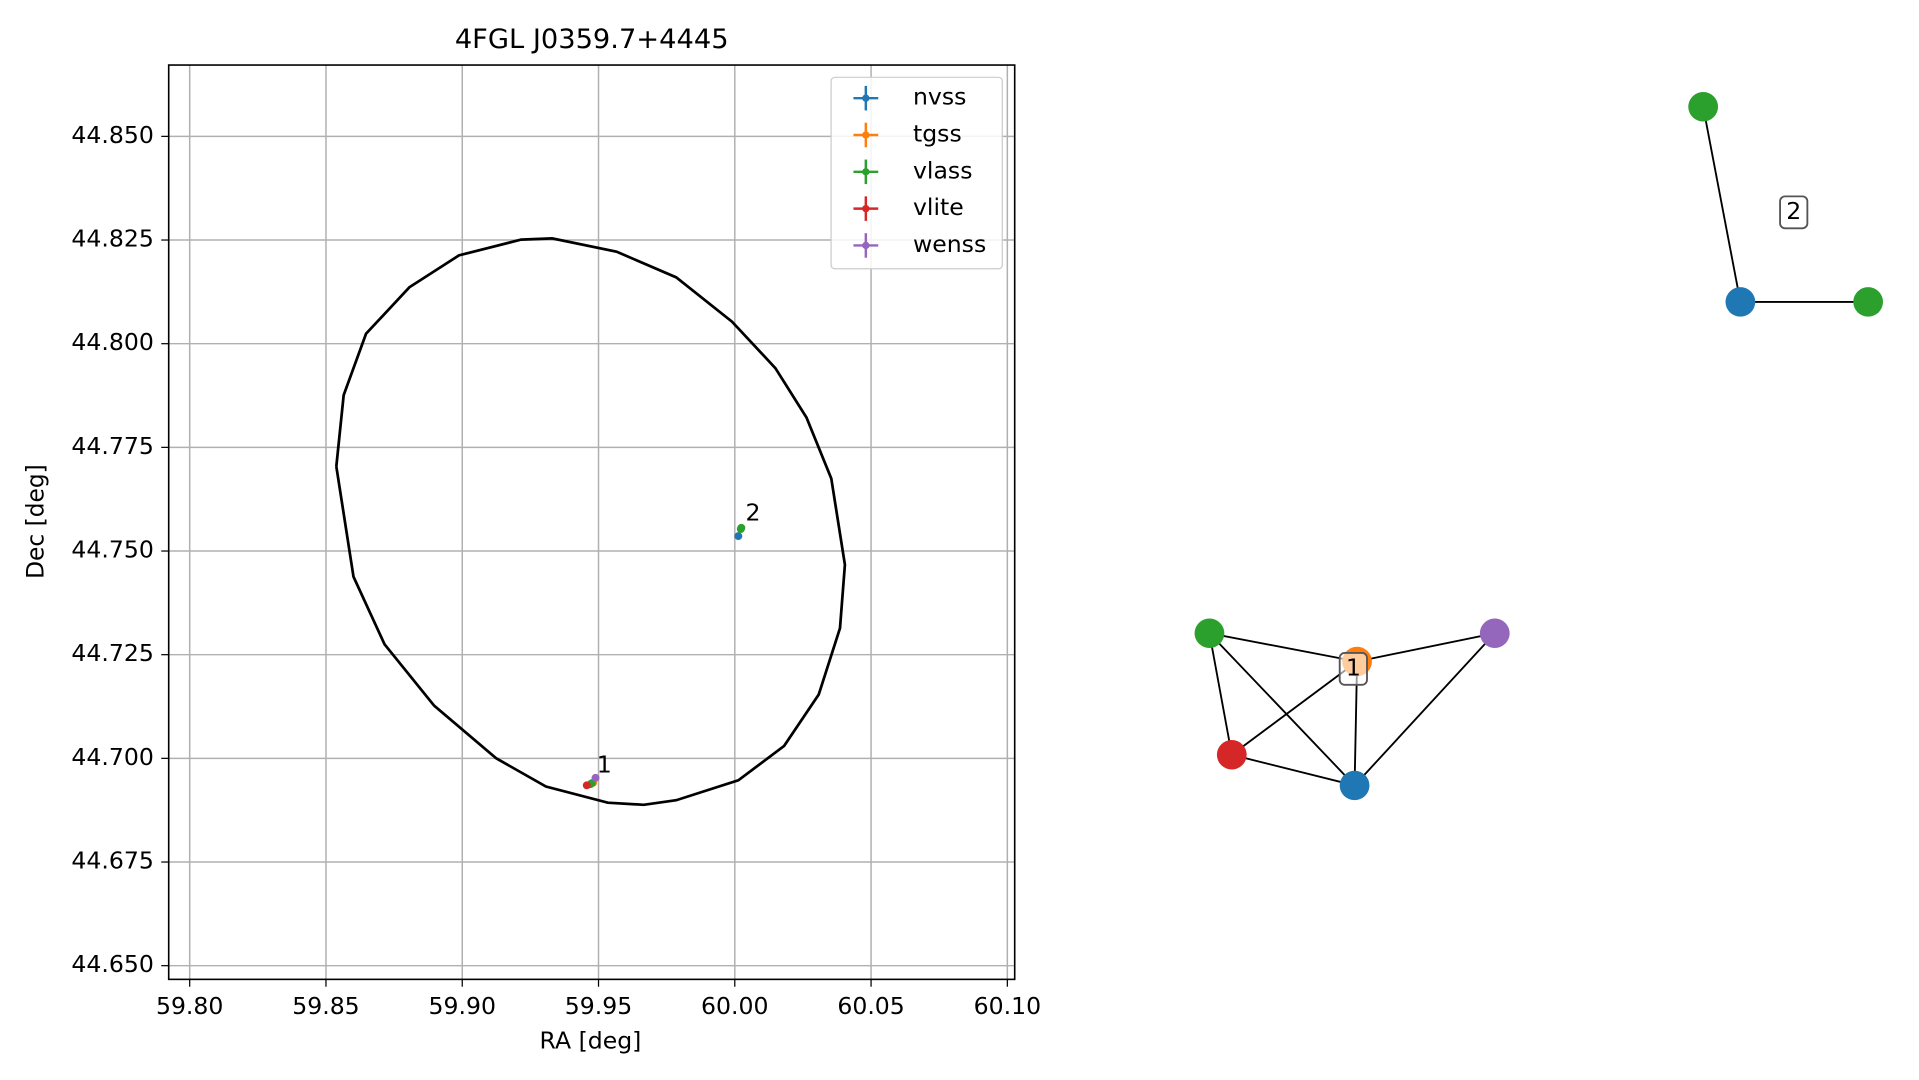  Describe the element at coordinates (112, 757) in the screenshot. I see `y-tick-label: 44.700` at that location.